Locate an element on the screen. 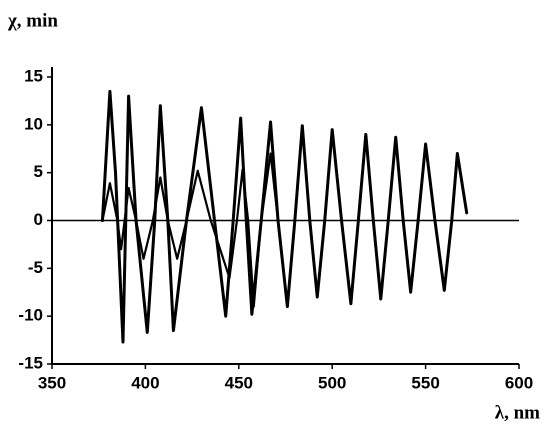  y-tick-label: 0 is located at coordinates (38, 219).